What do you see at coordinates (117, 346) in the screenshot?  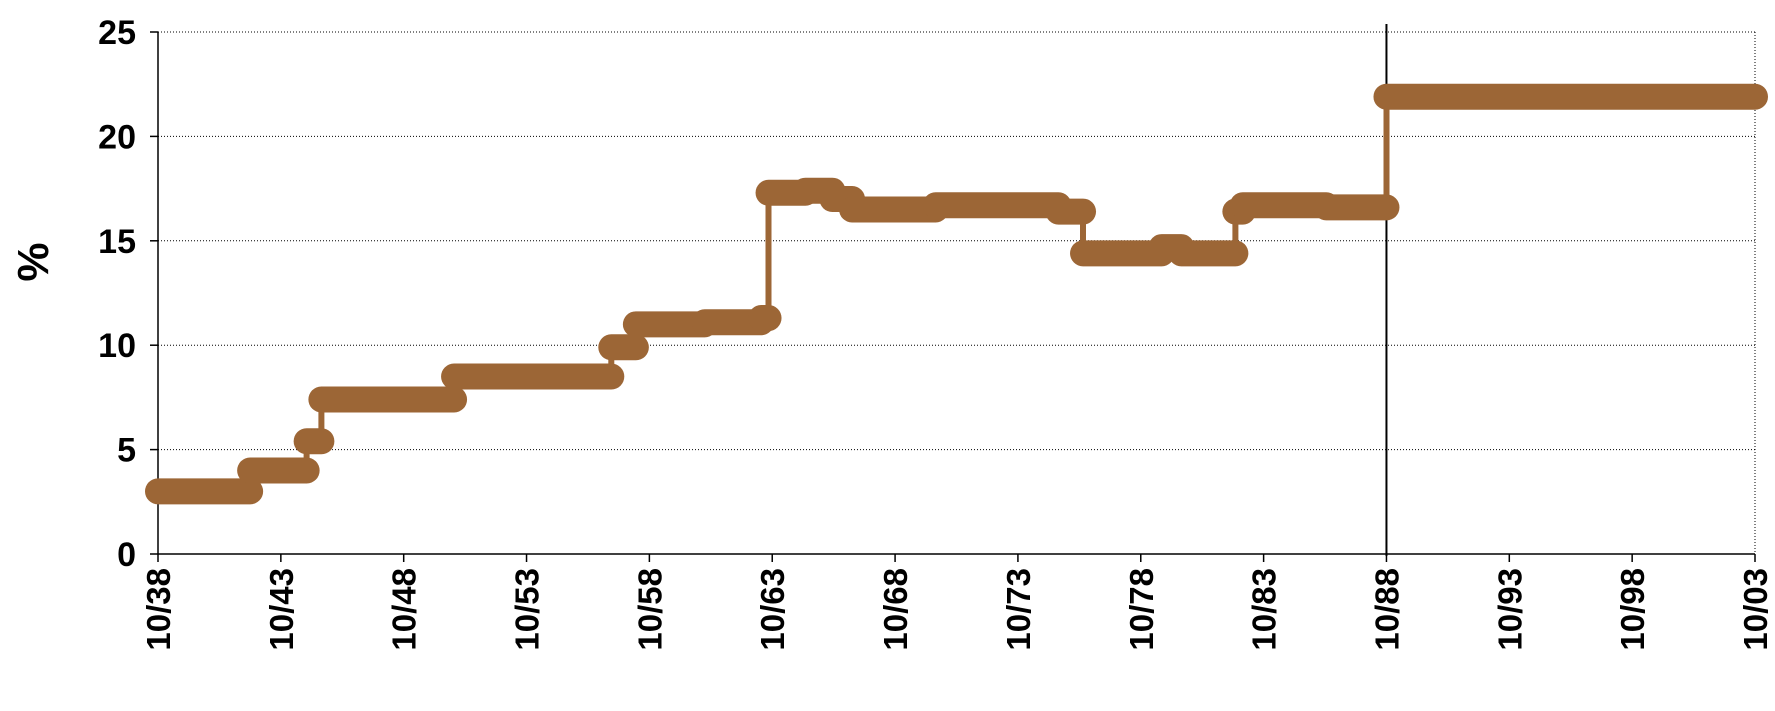 I see `y-tick-label: 10` at bounding box center [117, 346].